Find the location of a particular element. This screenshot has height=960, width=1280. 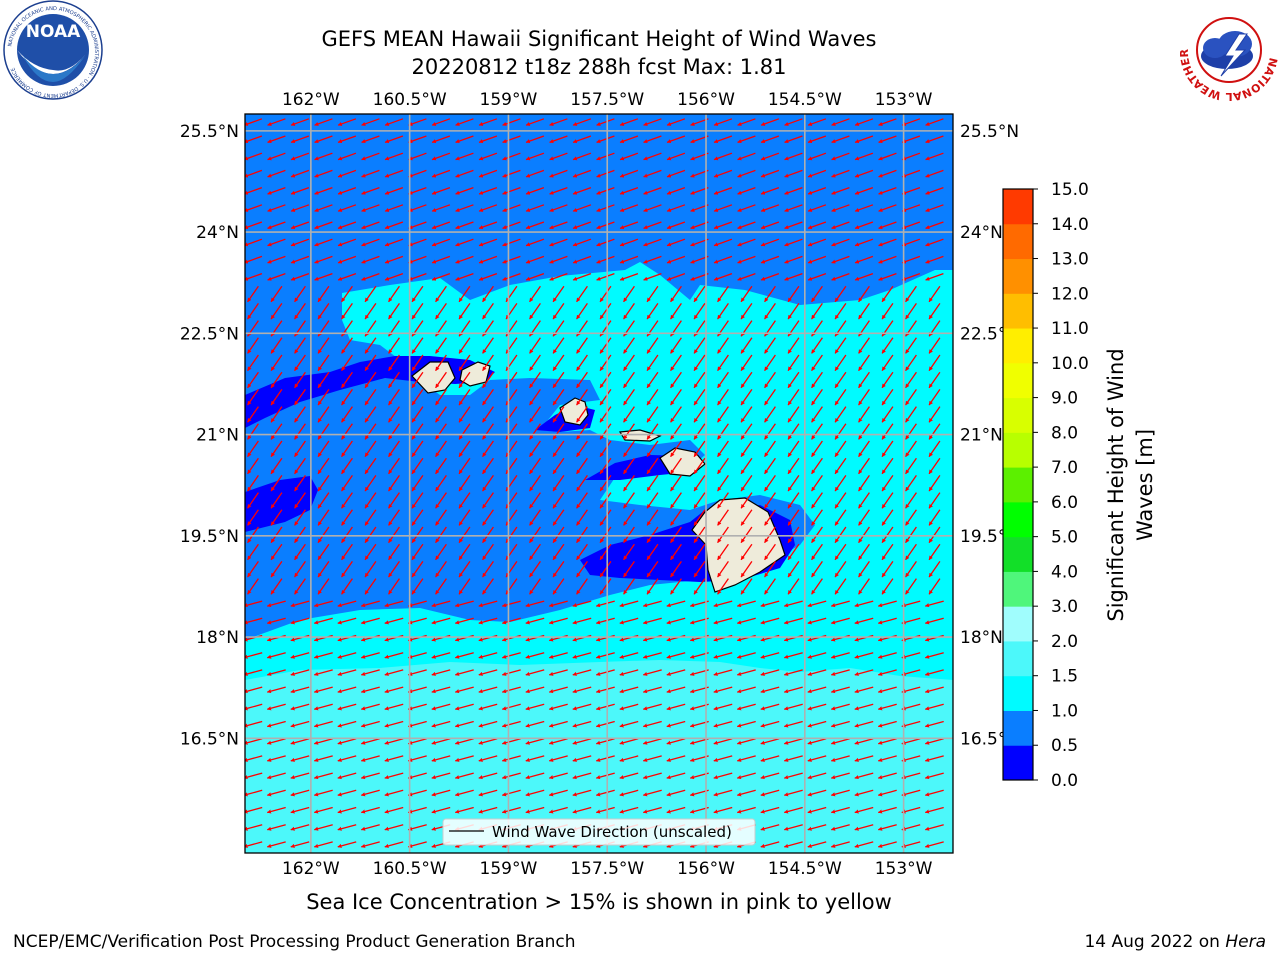

colorbar-tick-label: 8.0 is located at coordinates (1064, 433).